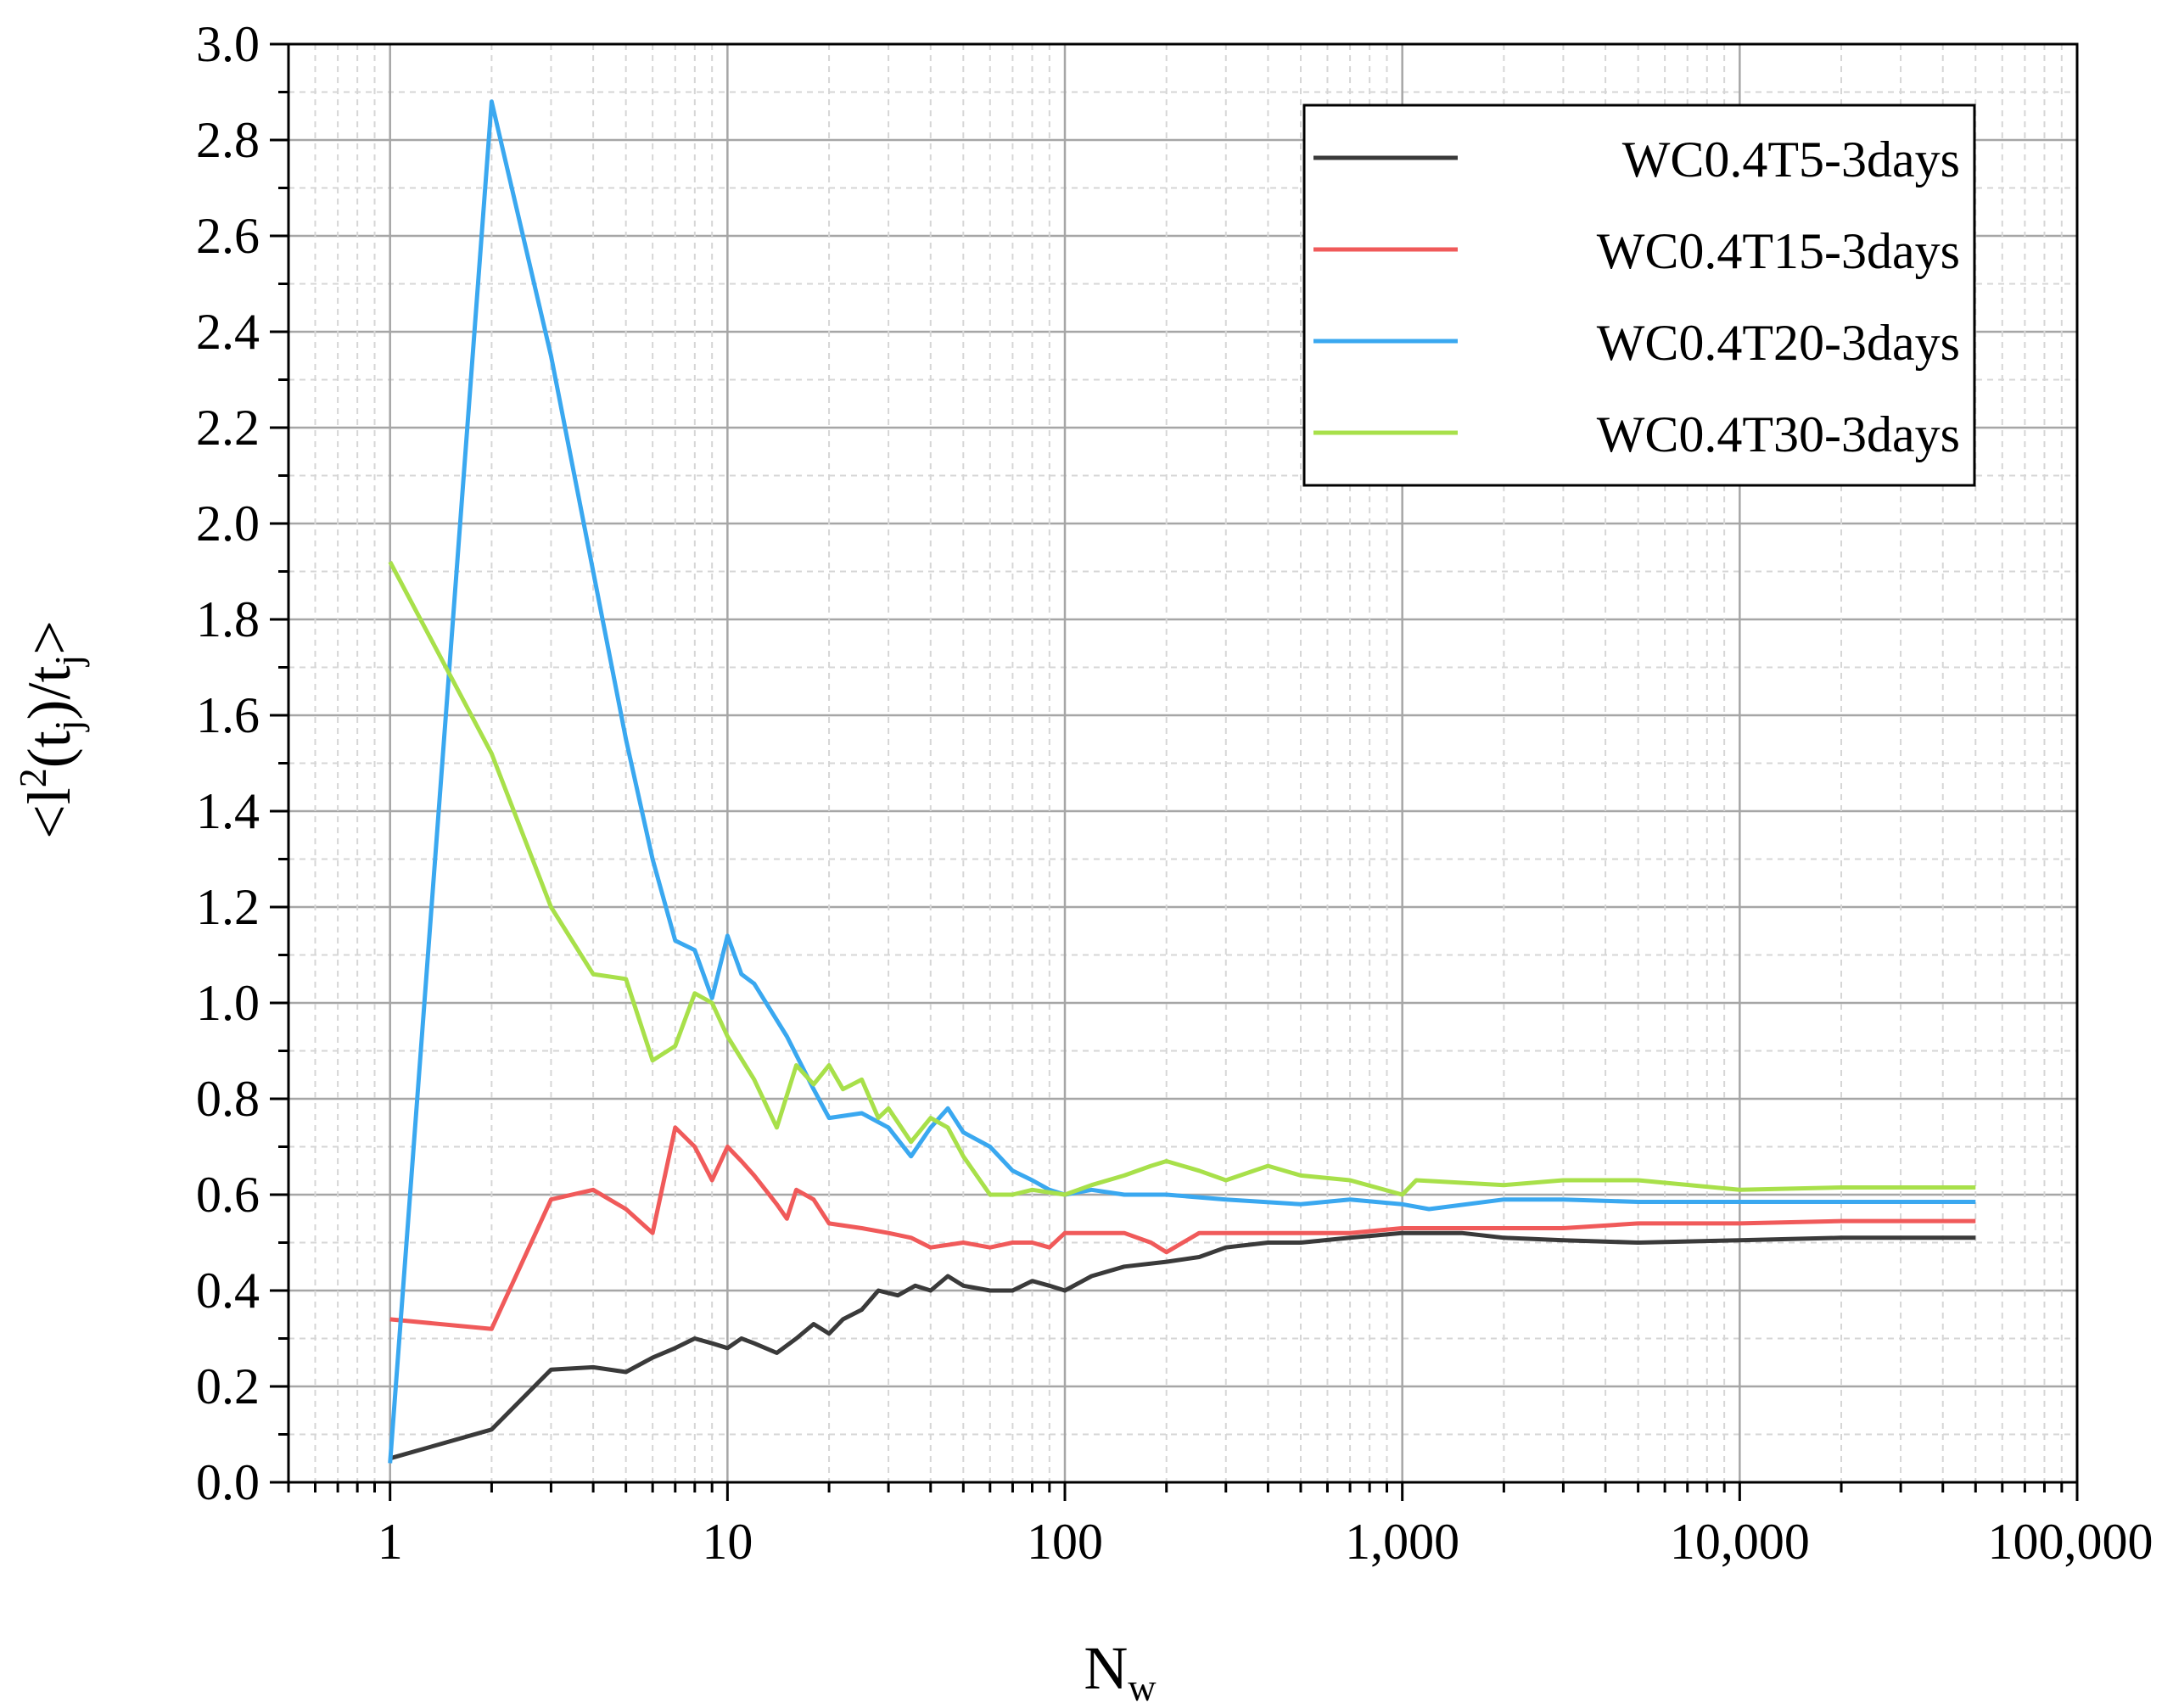  What do you see at coordinates (228, 236) in the screenshot?
I see `y-tick-label: 2.6` at bounding box center [228, 236].